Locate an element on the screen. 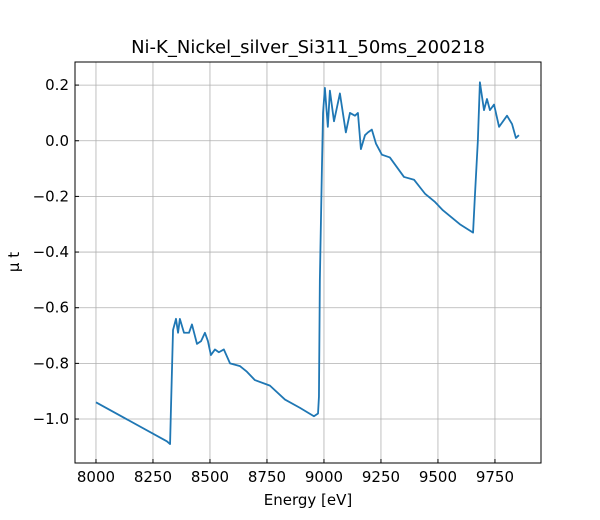 This screenshot has height=520, width=600. x-tick-label: 8750 is located at coordinates (267, 477).